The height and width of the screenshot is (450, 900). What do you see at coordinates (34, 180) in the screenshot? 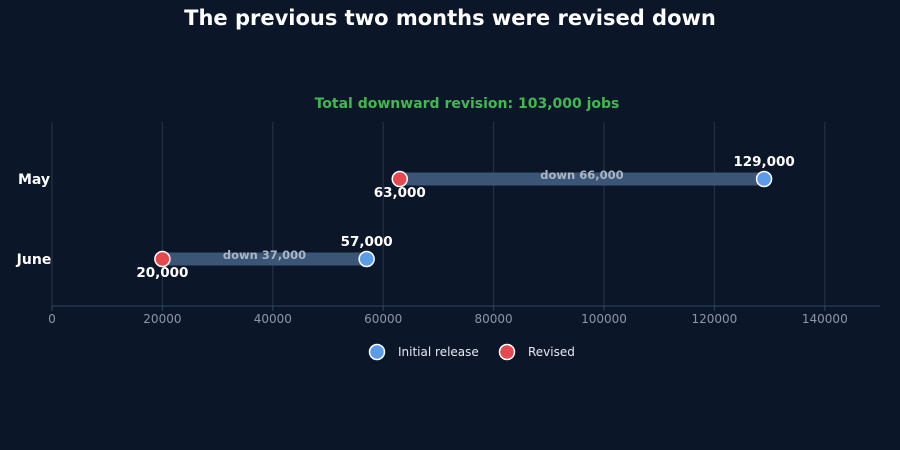
I see `category-label: May` at bounding box center [34, 180].